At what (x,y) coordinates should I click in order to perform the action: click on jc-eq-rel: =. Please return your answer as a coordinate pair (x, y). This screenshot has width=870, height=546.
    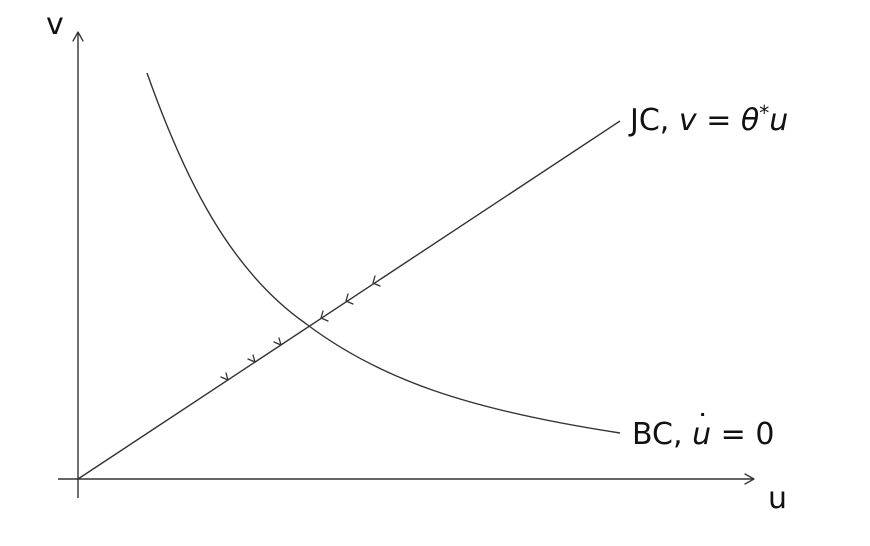
    Looking at the image, I should click on (719, 120).